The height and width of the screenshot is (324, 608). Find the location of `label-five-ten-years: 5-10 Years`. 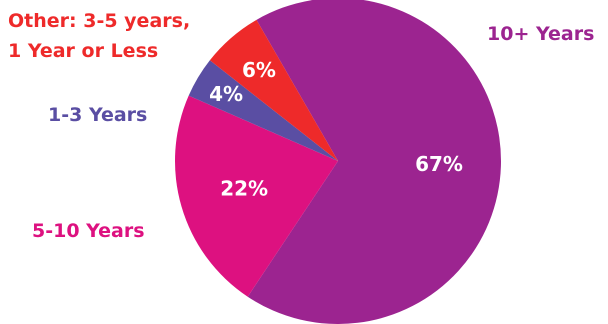

label-five-ten-years: 5-10 Years is located at coordinates (88, 231).